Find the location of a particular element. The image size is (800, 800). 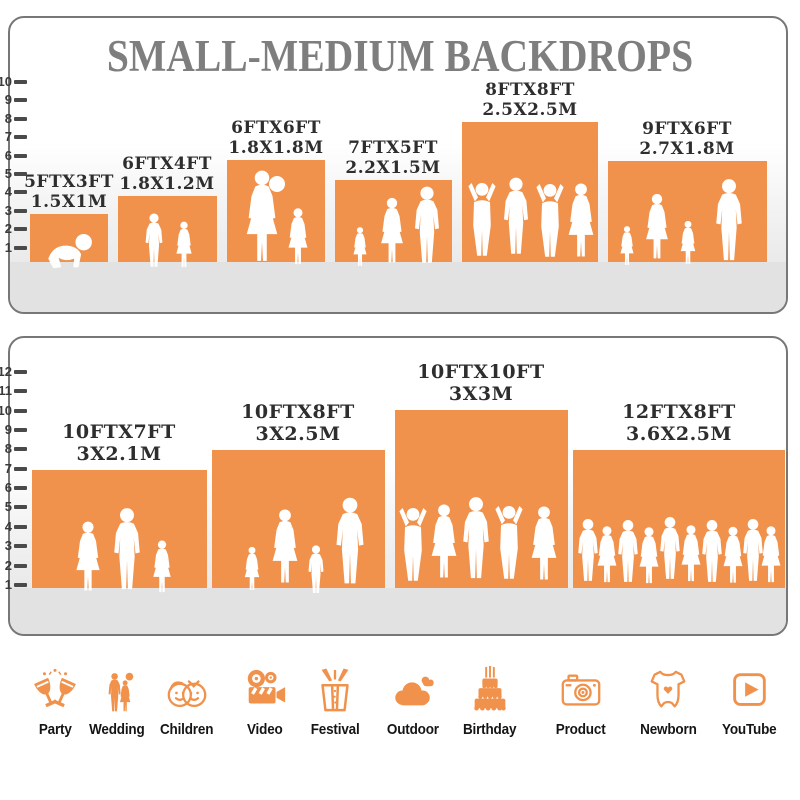

newborn-icon is located at coordinates (668, 689).